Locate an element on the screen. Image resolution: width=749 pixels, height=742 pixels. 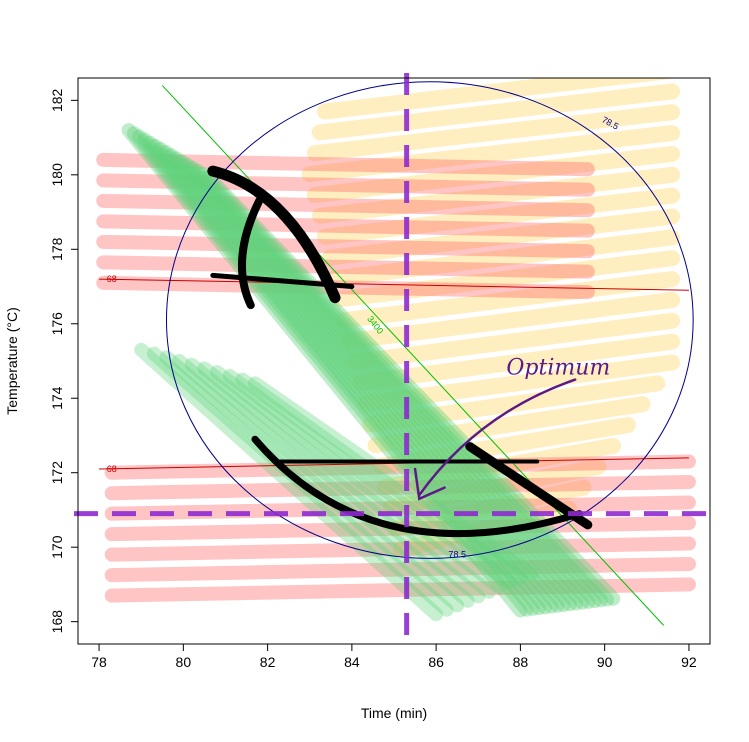
y-tick-label: 170 is located at coordinates (57, 547).